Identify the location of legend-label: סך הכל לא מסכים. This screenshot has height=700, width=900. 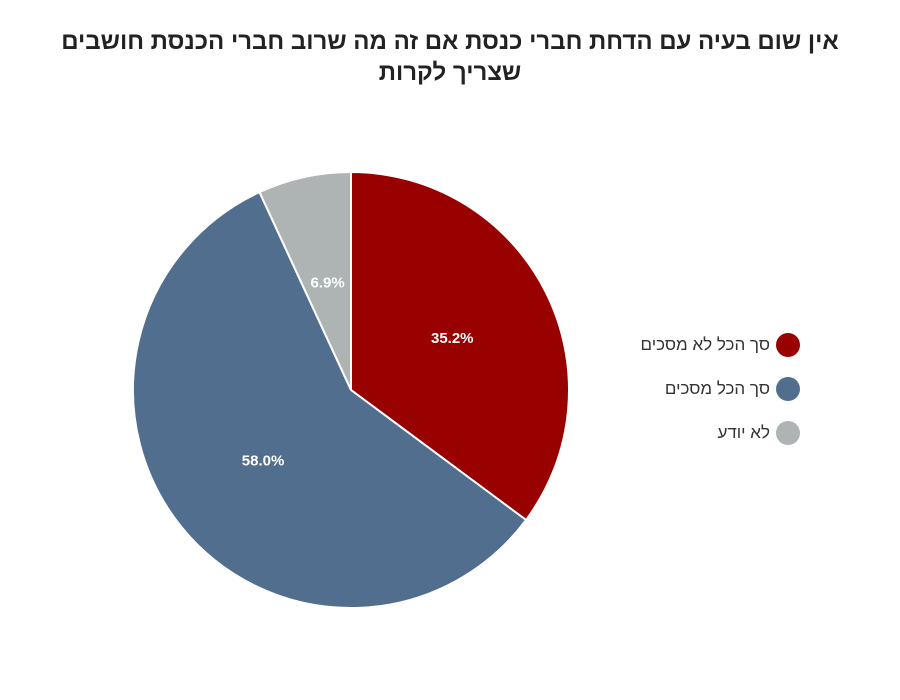
(705, 344).